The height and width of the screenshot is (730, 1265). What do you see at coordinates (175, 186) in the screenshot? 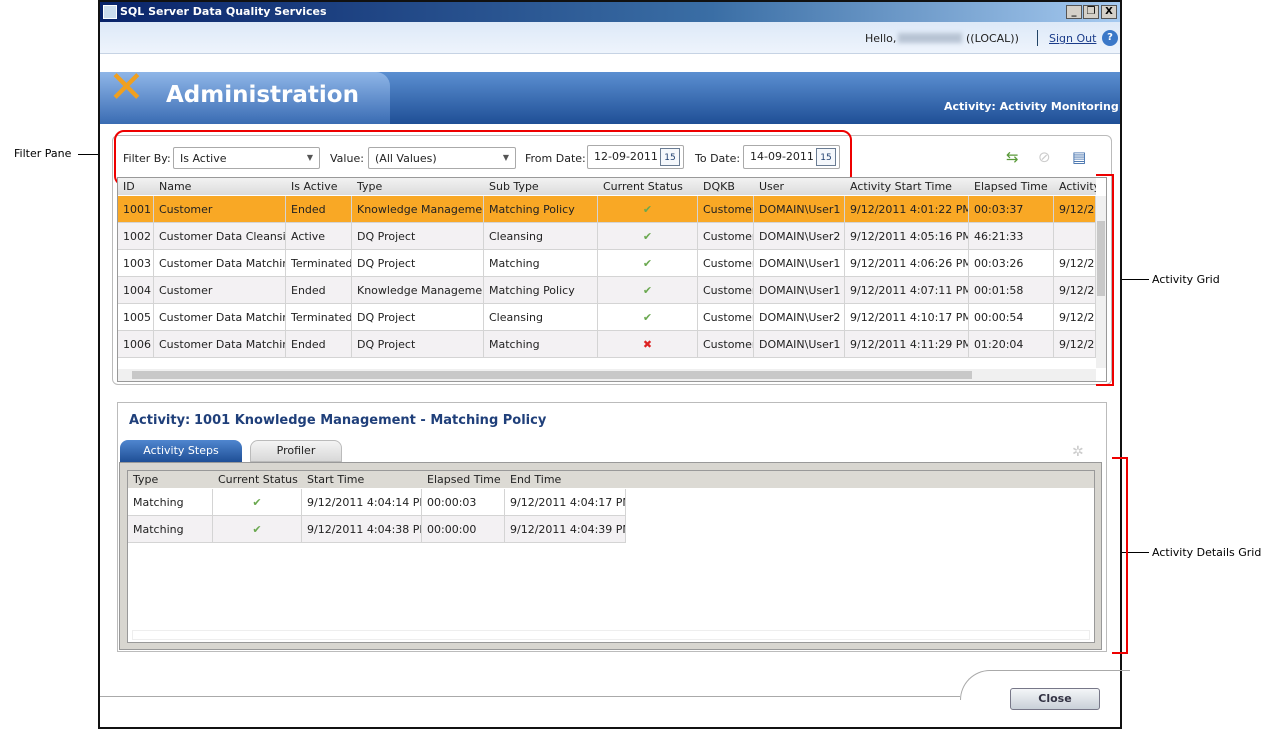
I see `column-header: Name` at bounding box center [175, 186].